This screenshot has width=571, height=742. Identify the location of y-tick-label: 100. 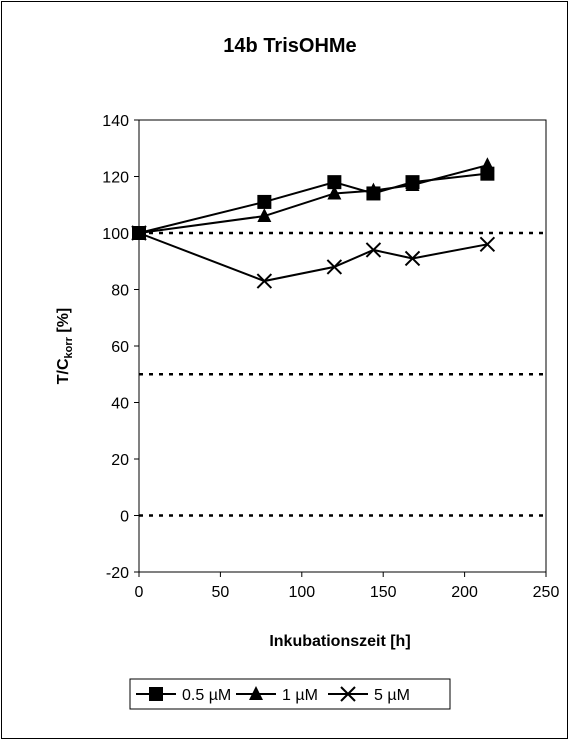
(115, 234).